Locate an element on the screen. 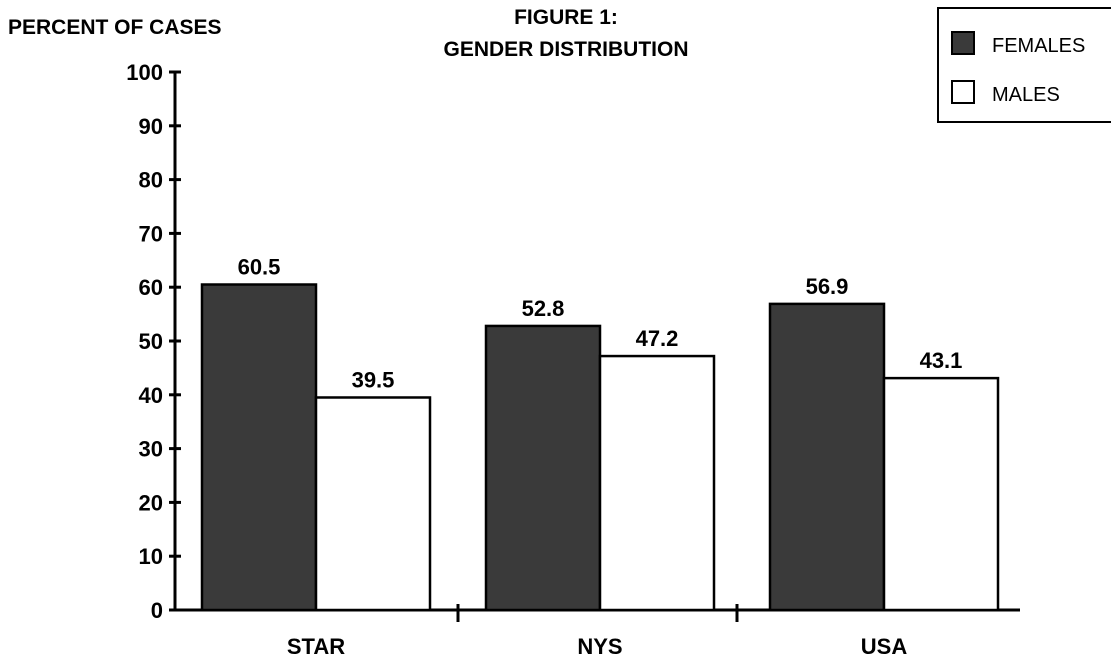 The width and height of the screenshot is (1111, 656). y-tick-label: 20 is located at coordinates (151, 502).